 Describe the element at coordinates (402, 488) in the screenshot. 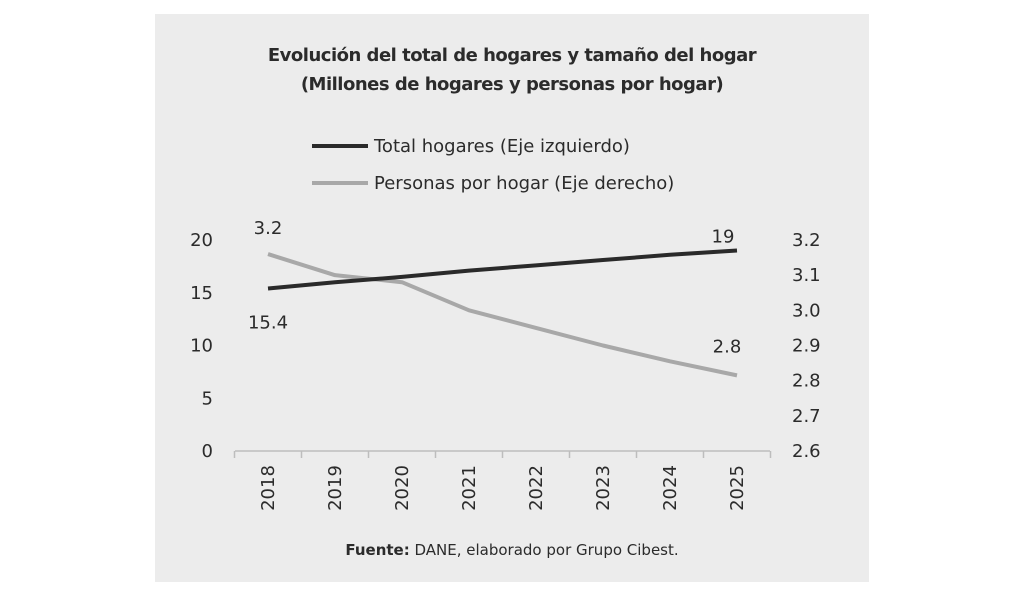

I see `x-tick-label: 2020` at that location.